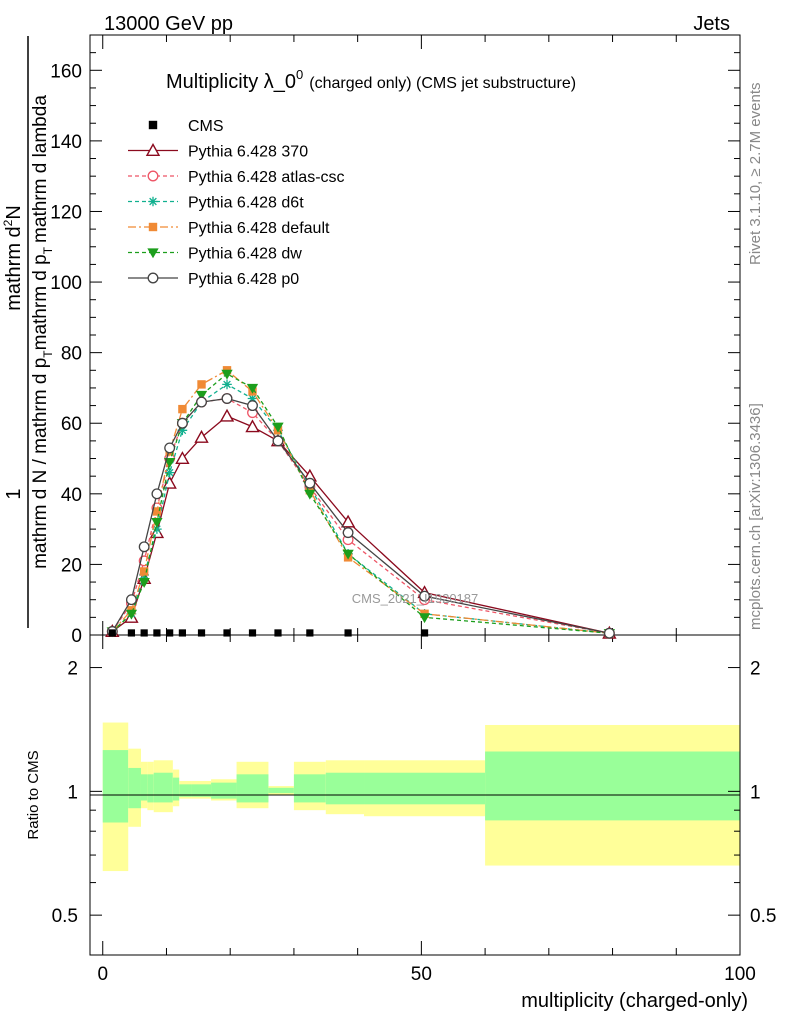 The height and width of the screenshot is (1024, 786). What do you see at coordinates (711, 24) in the screenshot?
I see `process-label: Jets` at bounding box center [711, 24].